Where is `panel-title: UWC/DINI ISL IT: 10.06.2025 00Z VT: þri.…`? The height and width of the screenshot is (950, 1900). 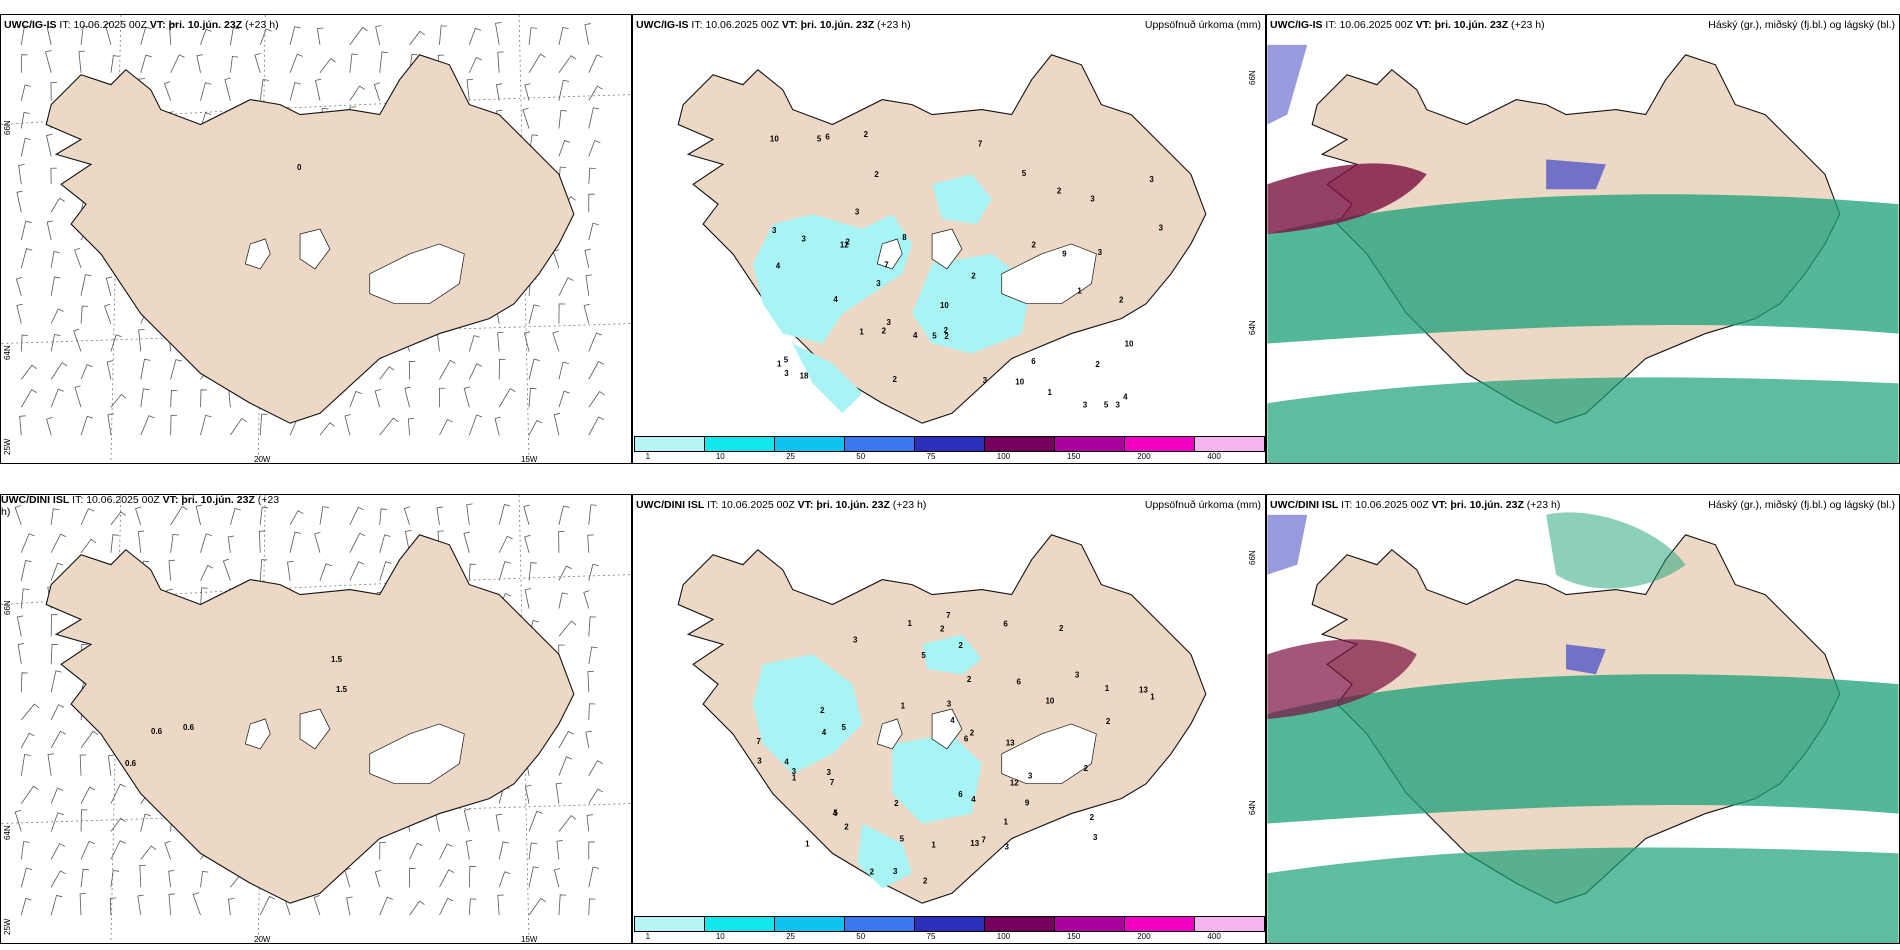 panel-title: UWC/DINI ISL IT: 10.06.2025 00Z VT: þri.… is located at coordinates (1415, 505).